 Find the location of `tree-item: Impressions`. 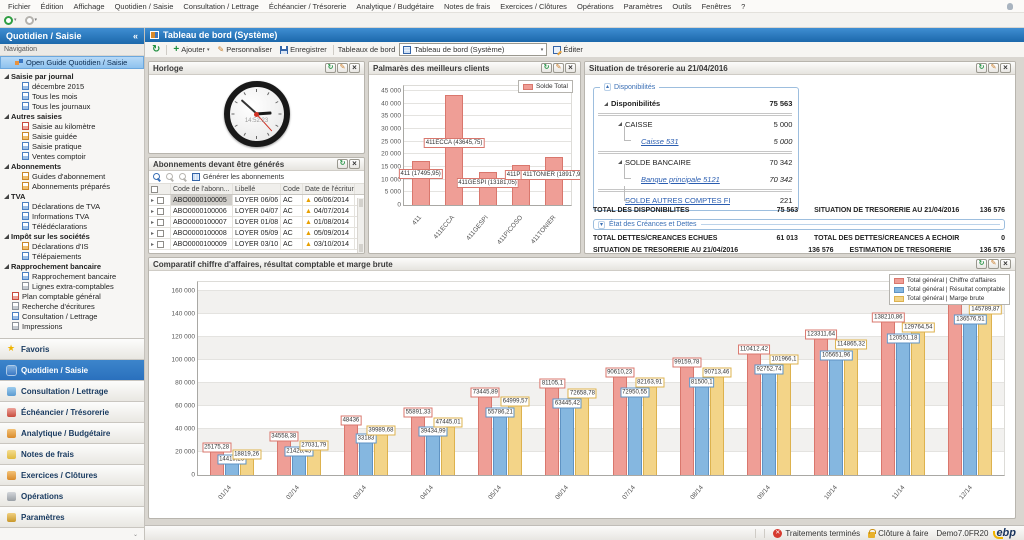

tree-item: Impressions is located at coordinates (74, 326).